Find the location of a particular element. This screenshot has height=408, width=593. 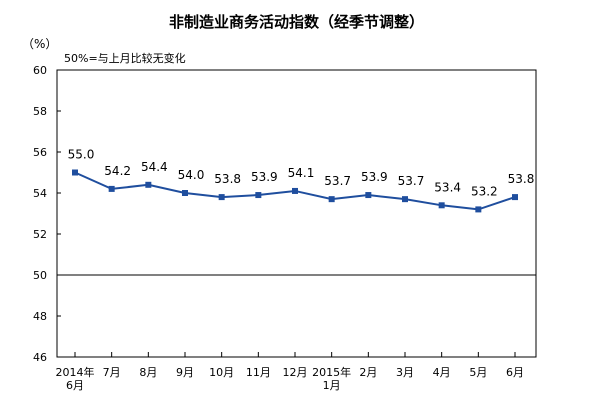

x-tick-label: 11月 is located at coordinates (258, 372).